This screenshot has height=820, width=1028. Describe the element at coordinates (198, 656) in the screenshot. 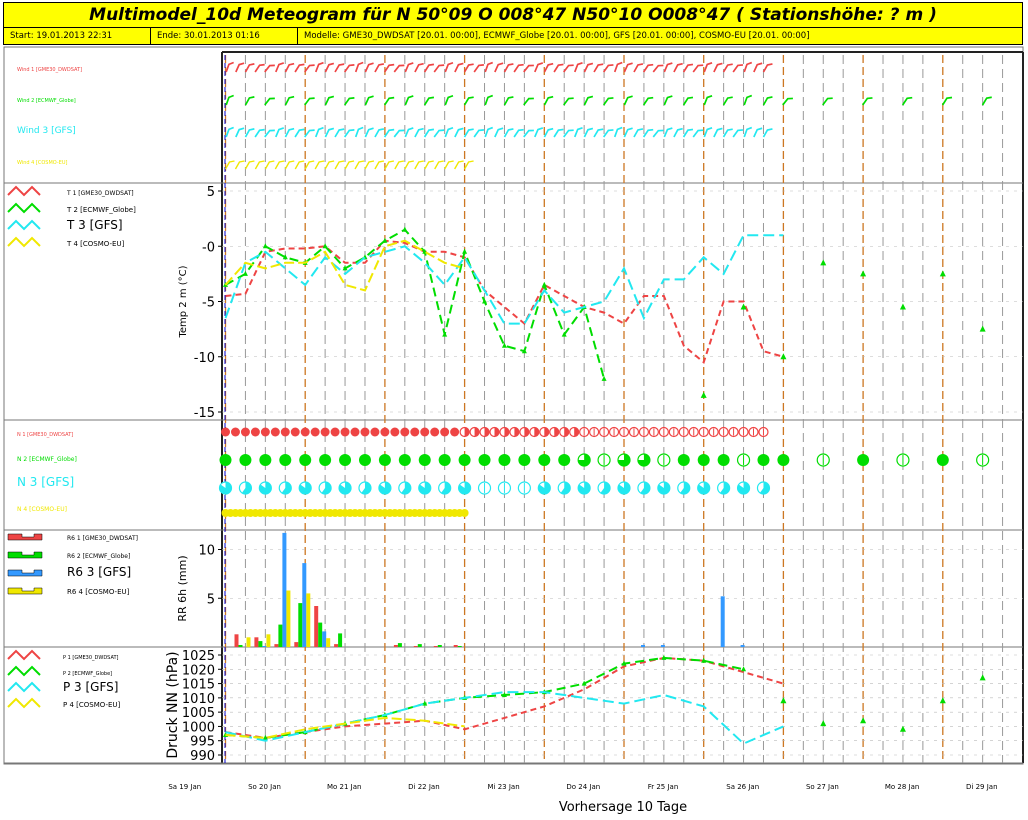

I see `y-tick-label: 1025` at that location.